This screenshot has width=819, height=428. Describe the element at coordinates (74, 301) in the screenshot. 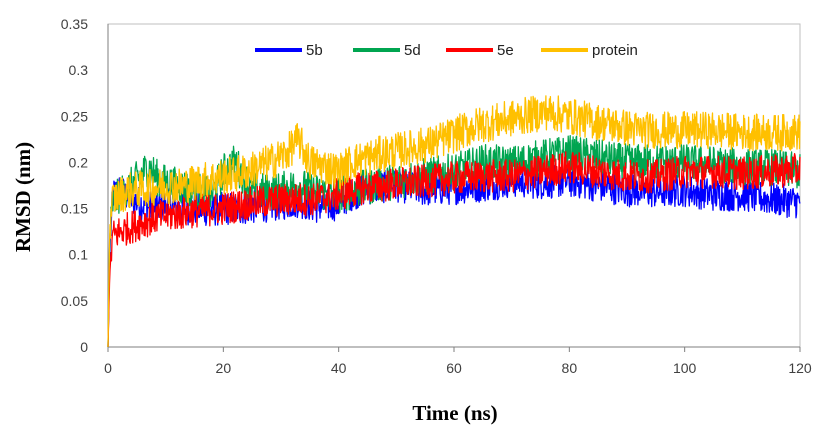

I see `y-tick-label: 0.05` at that location.